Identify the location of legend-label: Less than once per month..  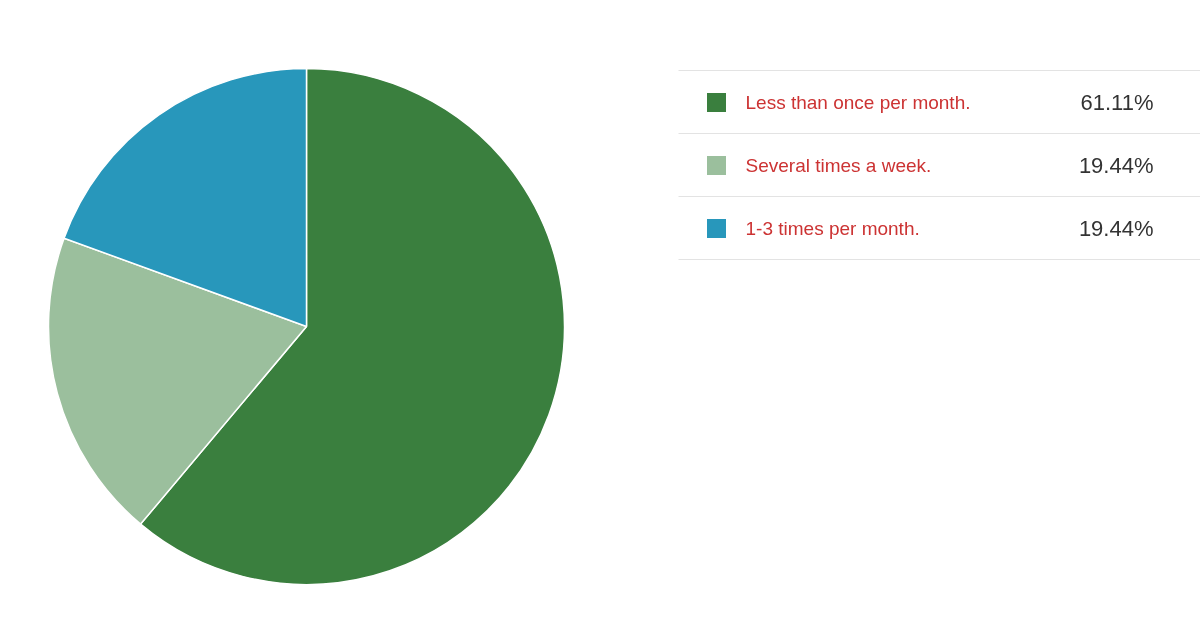
(858, 102).